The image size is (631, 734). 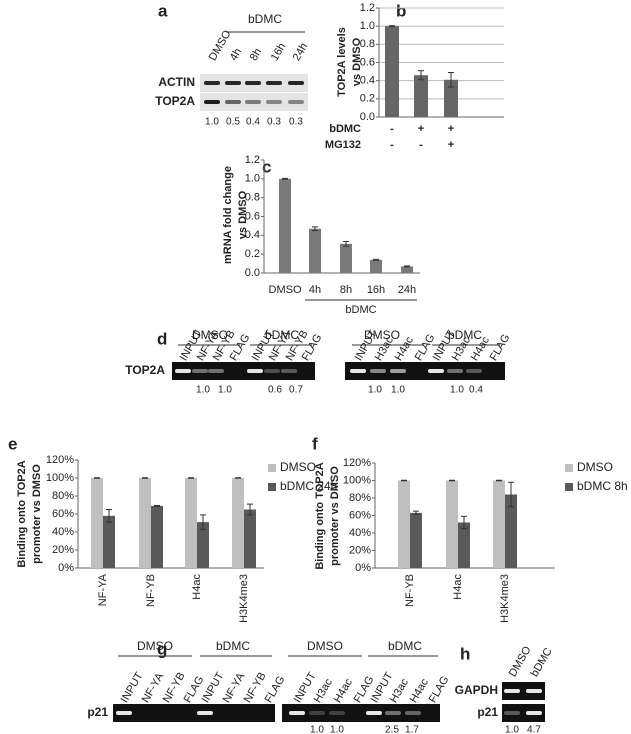 I want to click on condition-name: MG132, so click(x=343, y=145).